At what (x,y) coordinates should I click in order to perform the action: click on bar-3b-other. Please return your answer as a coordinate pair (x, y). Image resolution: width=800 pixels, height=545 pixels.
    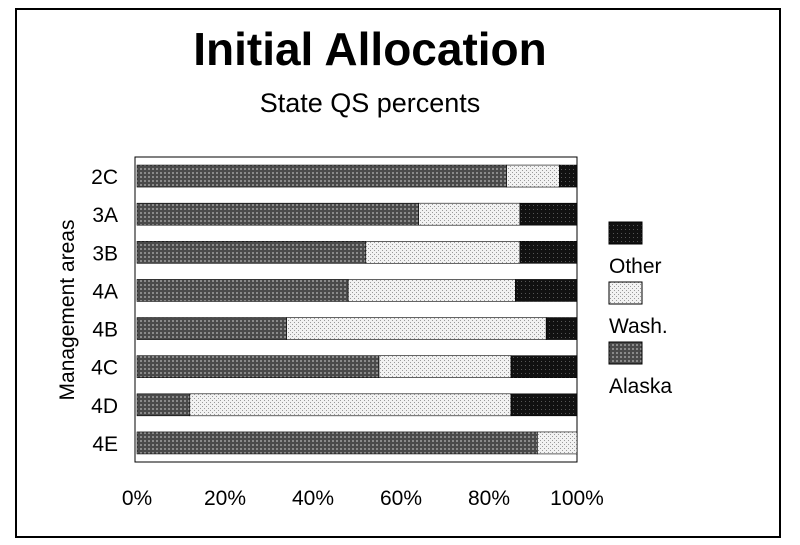
    Looking at the image, I should click on (548, 252).